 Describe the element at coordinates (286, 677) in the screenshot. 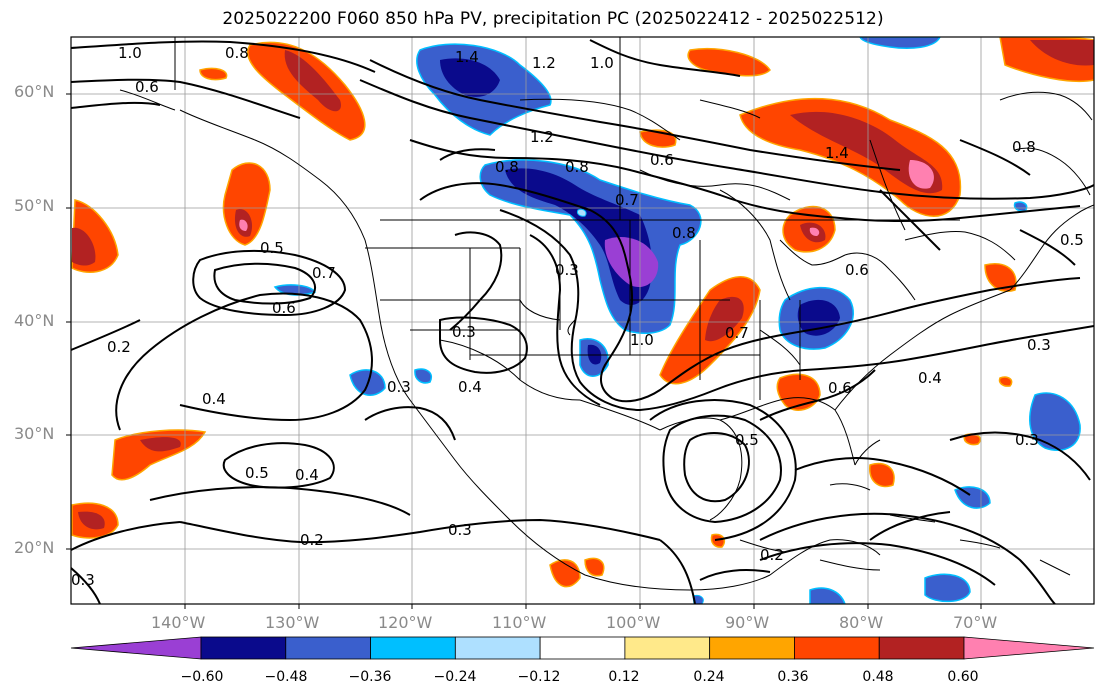

I see `colorbar-tick-label: −0.48` at that location.